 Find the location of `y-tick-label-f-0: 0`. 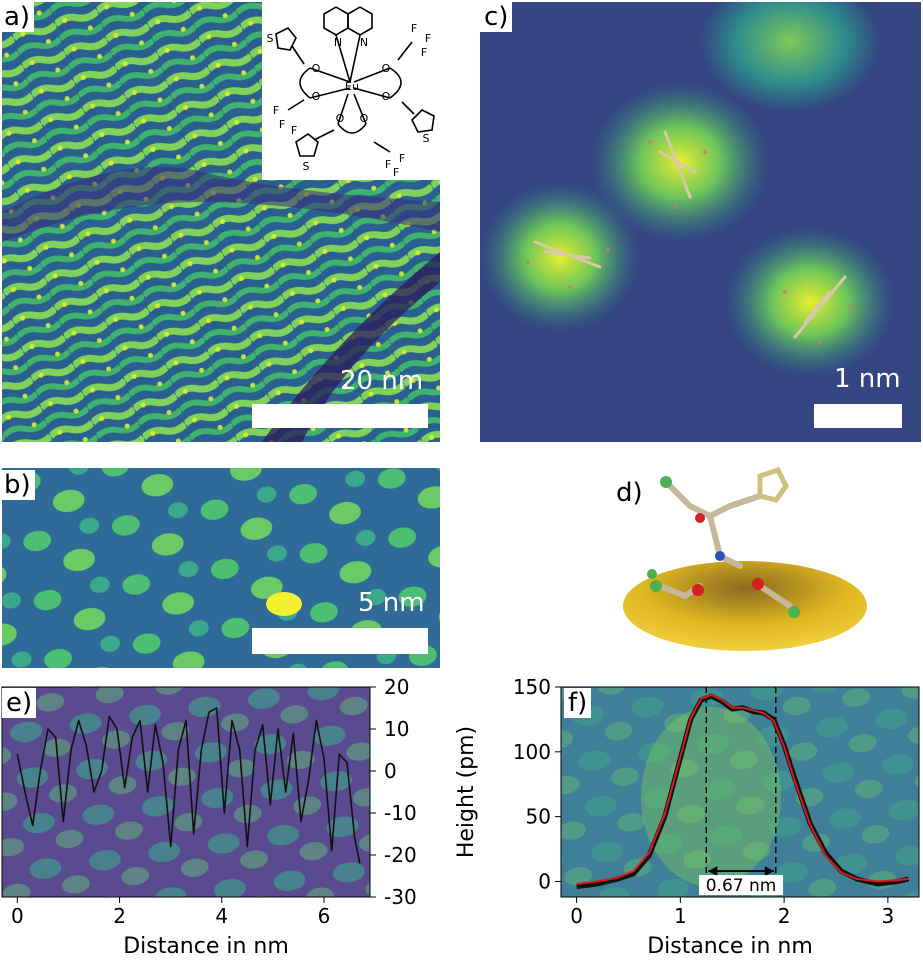

y-tick-label-f-0: 0 is located at coordinates (544, 881).